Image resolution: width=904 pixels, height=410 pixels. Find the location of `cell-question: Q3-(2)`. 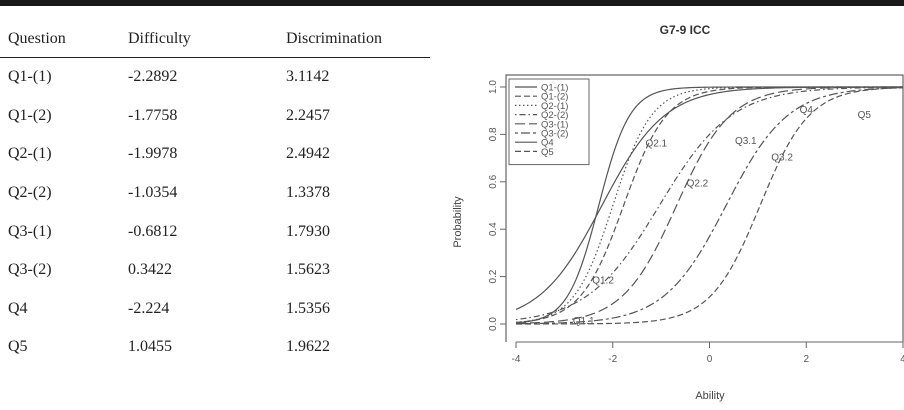

cell-question: Q3-(2) is located at coordinates (30, 270).